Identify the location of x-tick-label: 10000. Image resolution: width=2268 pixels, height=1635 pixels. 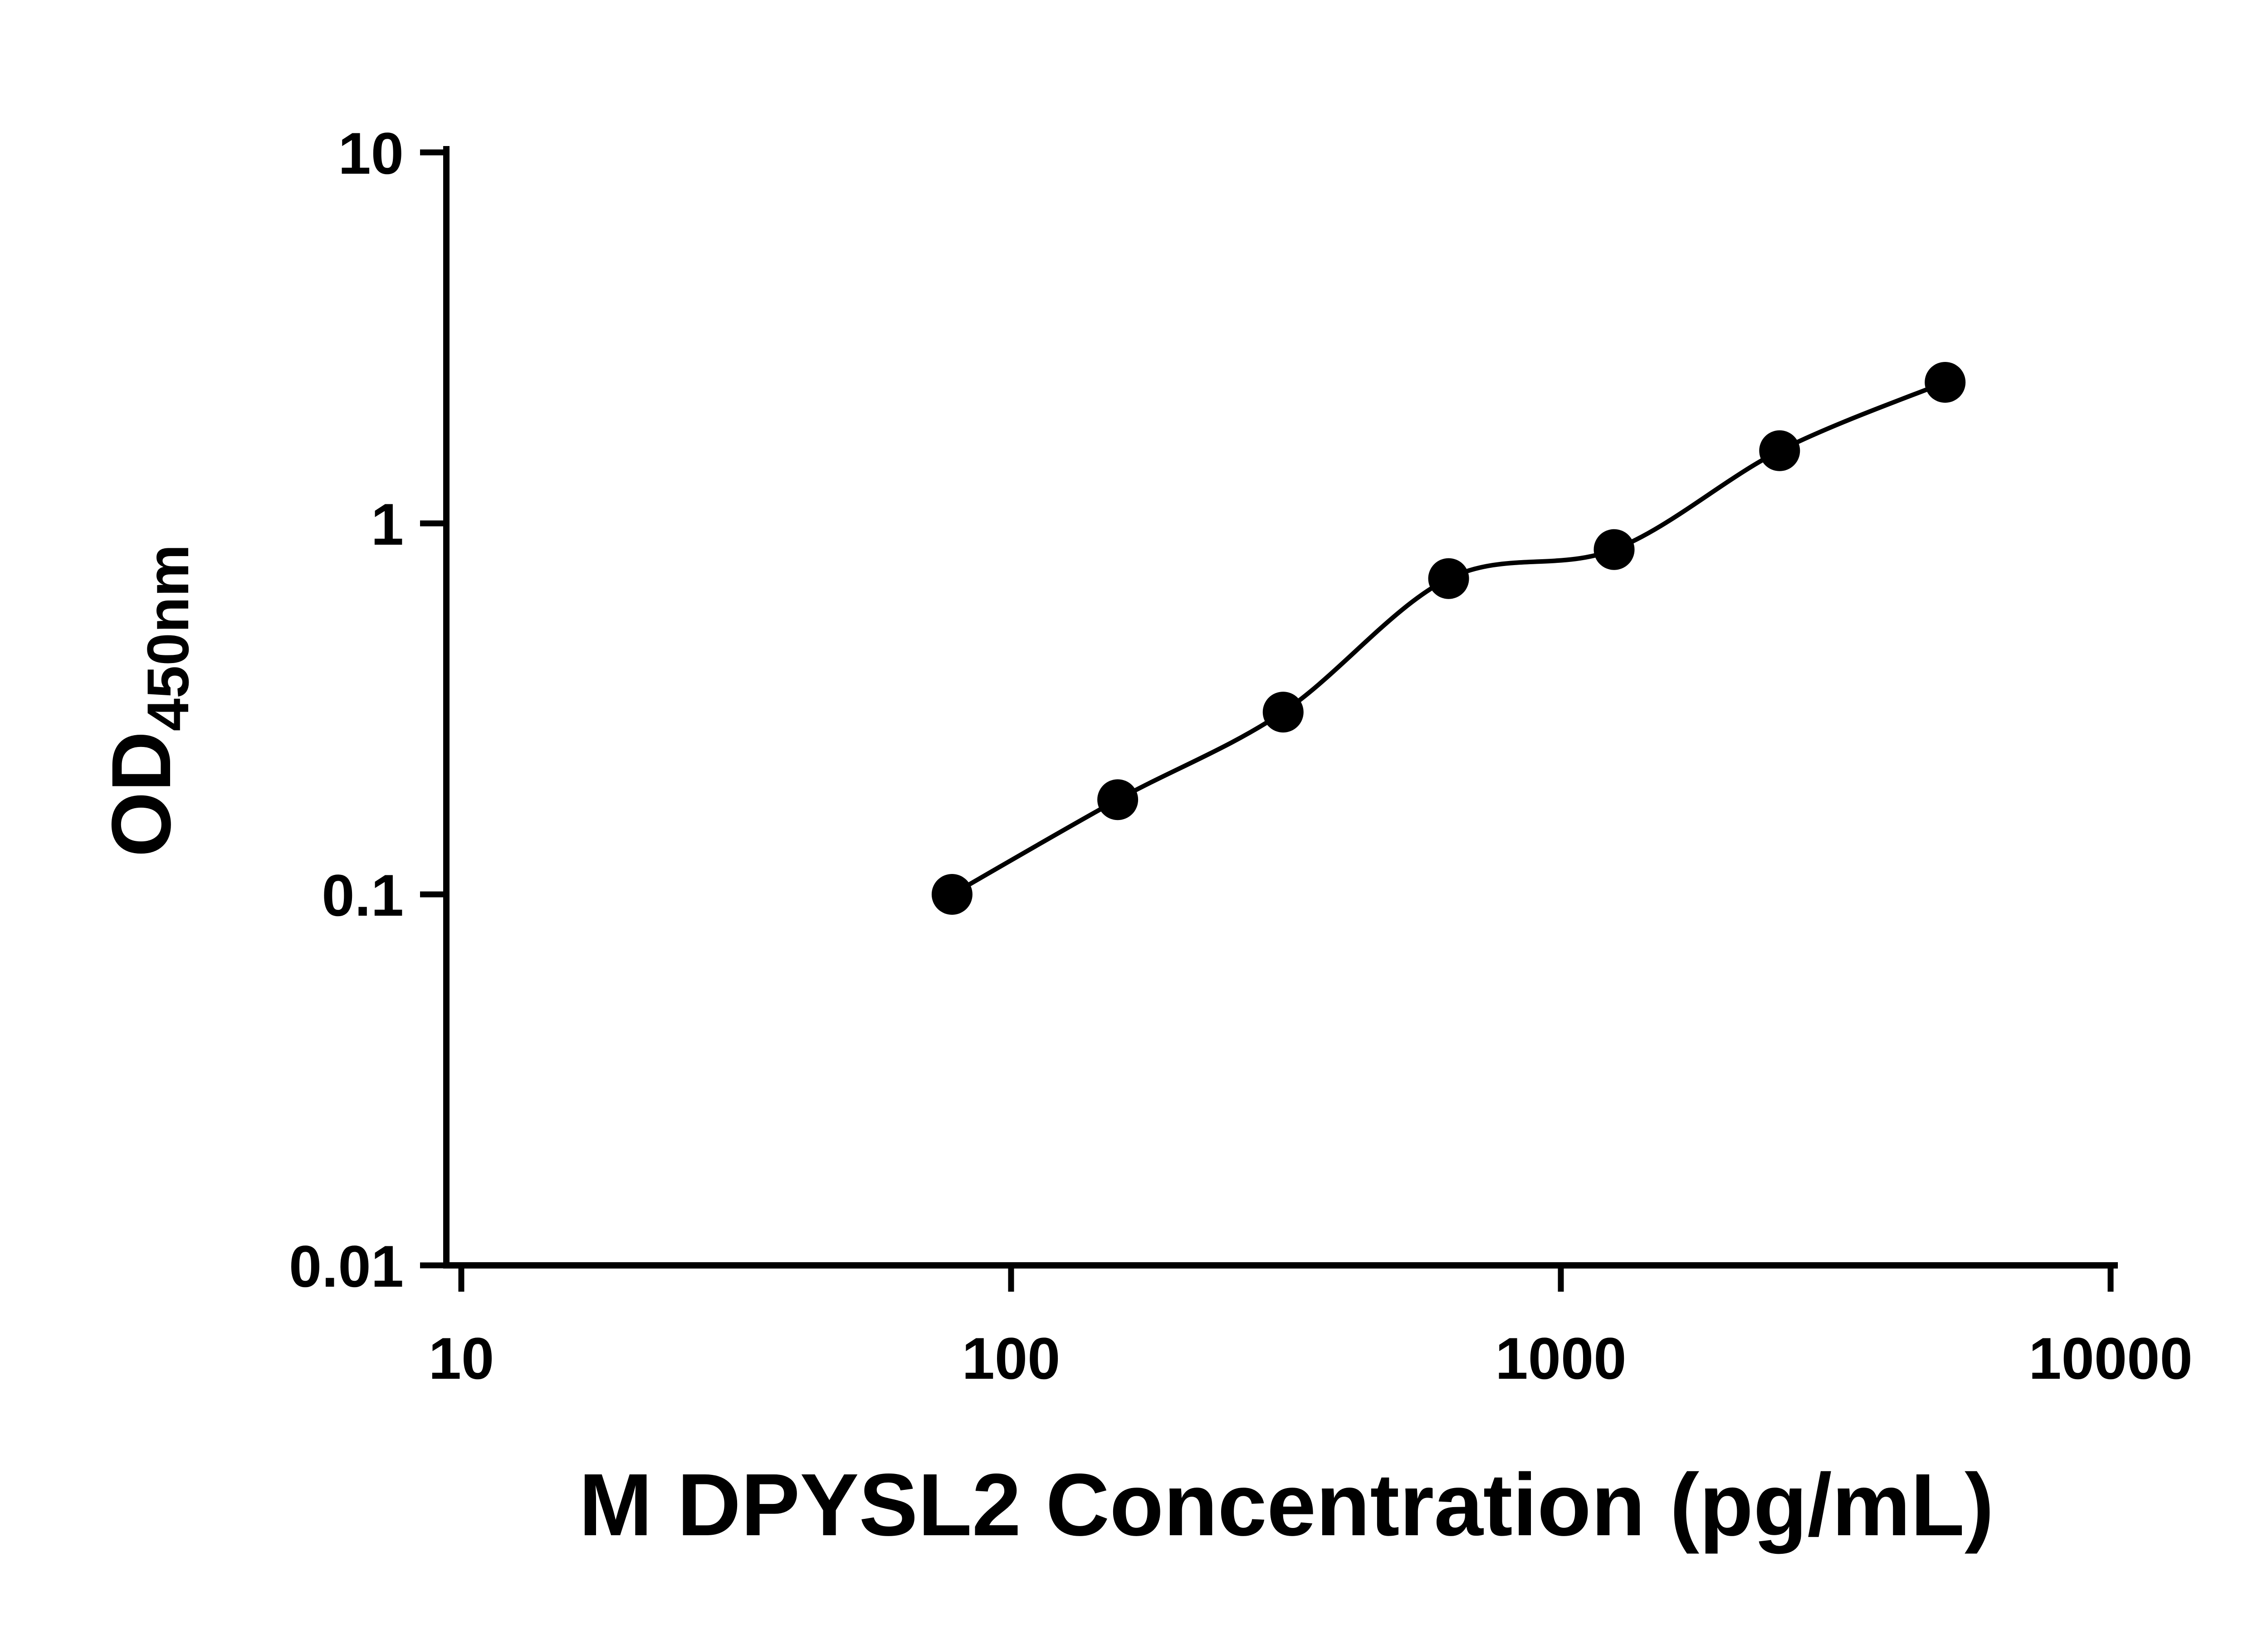
(2111, 1358).